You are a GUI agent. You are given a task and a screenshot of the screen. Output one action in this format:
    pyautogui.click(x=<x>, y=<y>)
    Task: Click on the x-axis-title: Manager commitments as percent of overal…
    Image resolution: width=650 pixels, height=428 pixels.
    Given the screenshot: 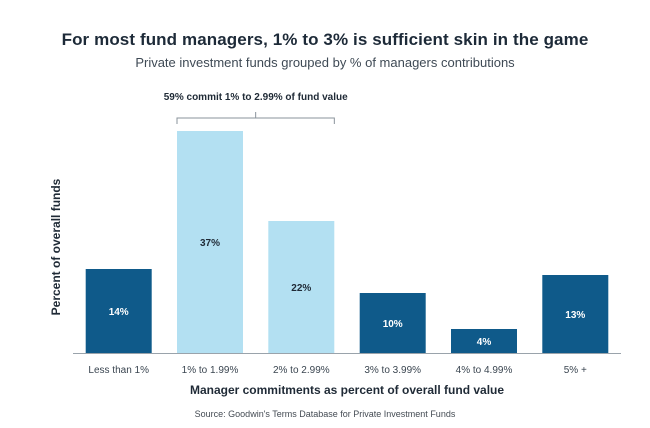 What is the action you would take?
    pyautogui.click(x=347, y=390)
    